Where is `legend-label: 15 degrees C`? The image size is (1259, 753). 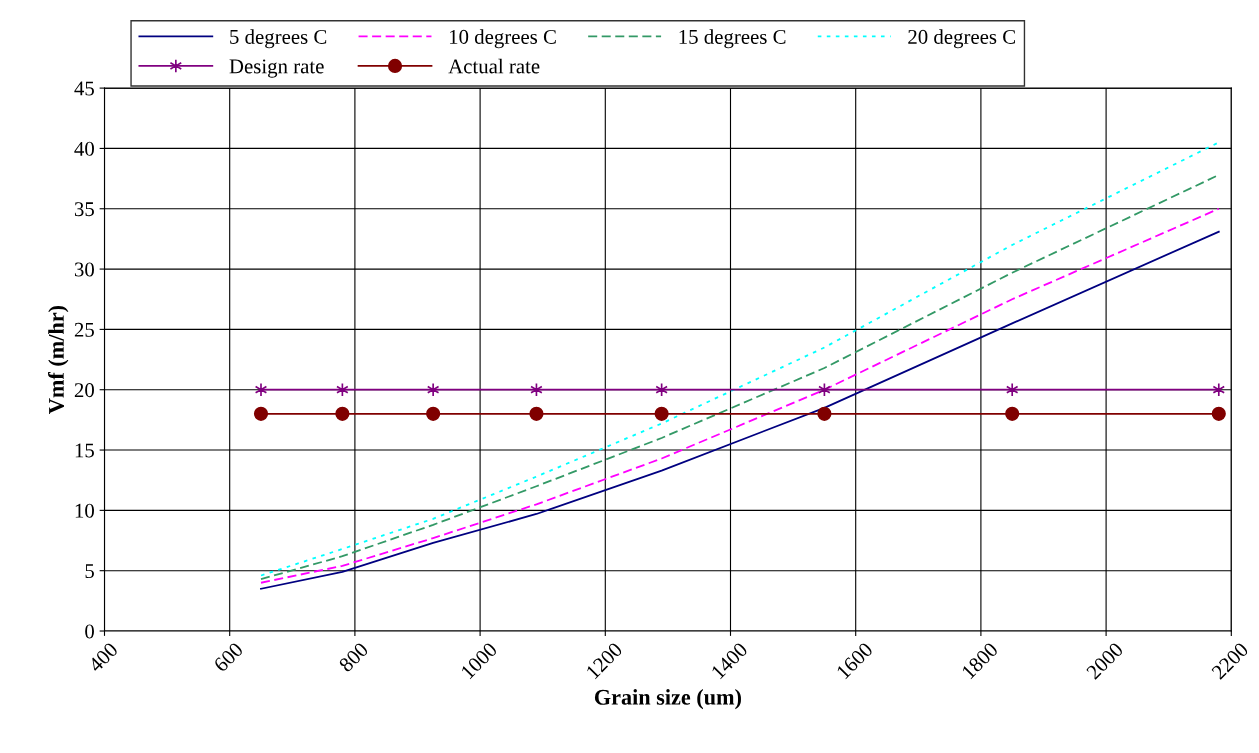
legend-label: 15 degrees C is located at coordinates (732, 39).